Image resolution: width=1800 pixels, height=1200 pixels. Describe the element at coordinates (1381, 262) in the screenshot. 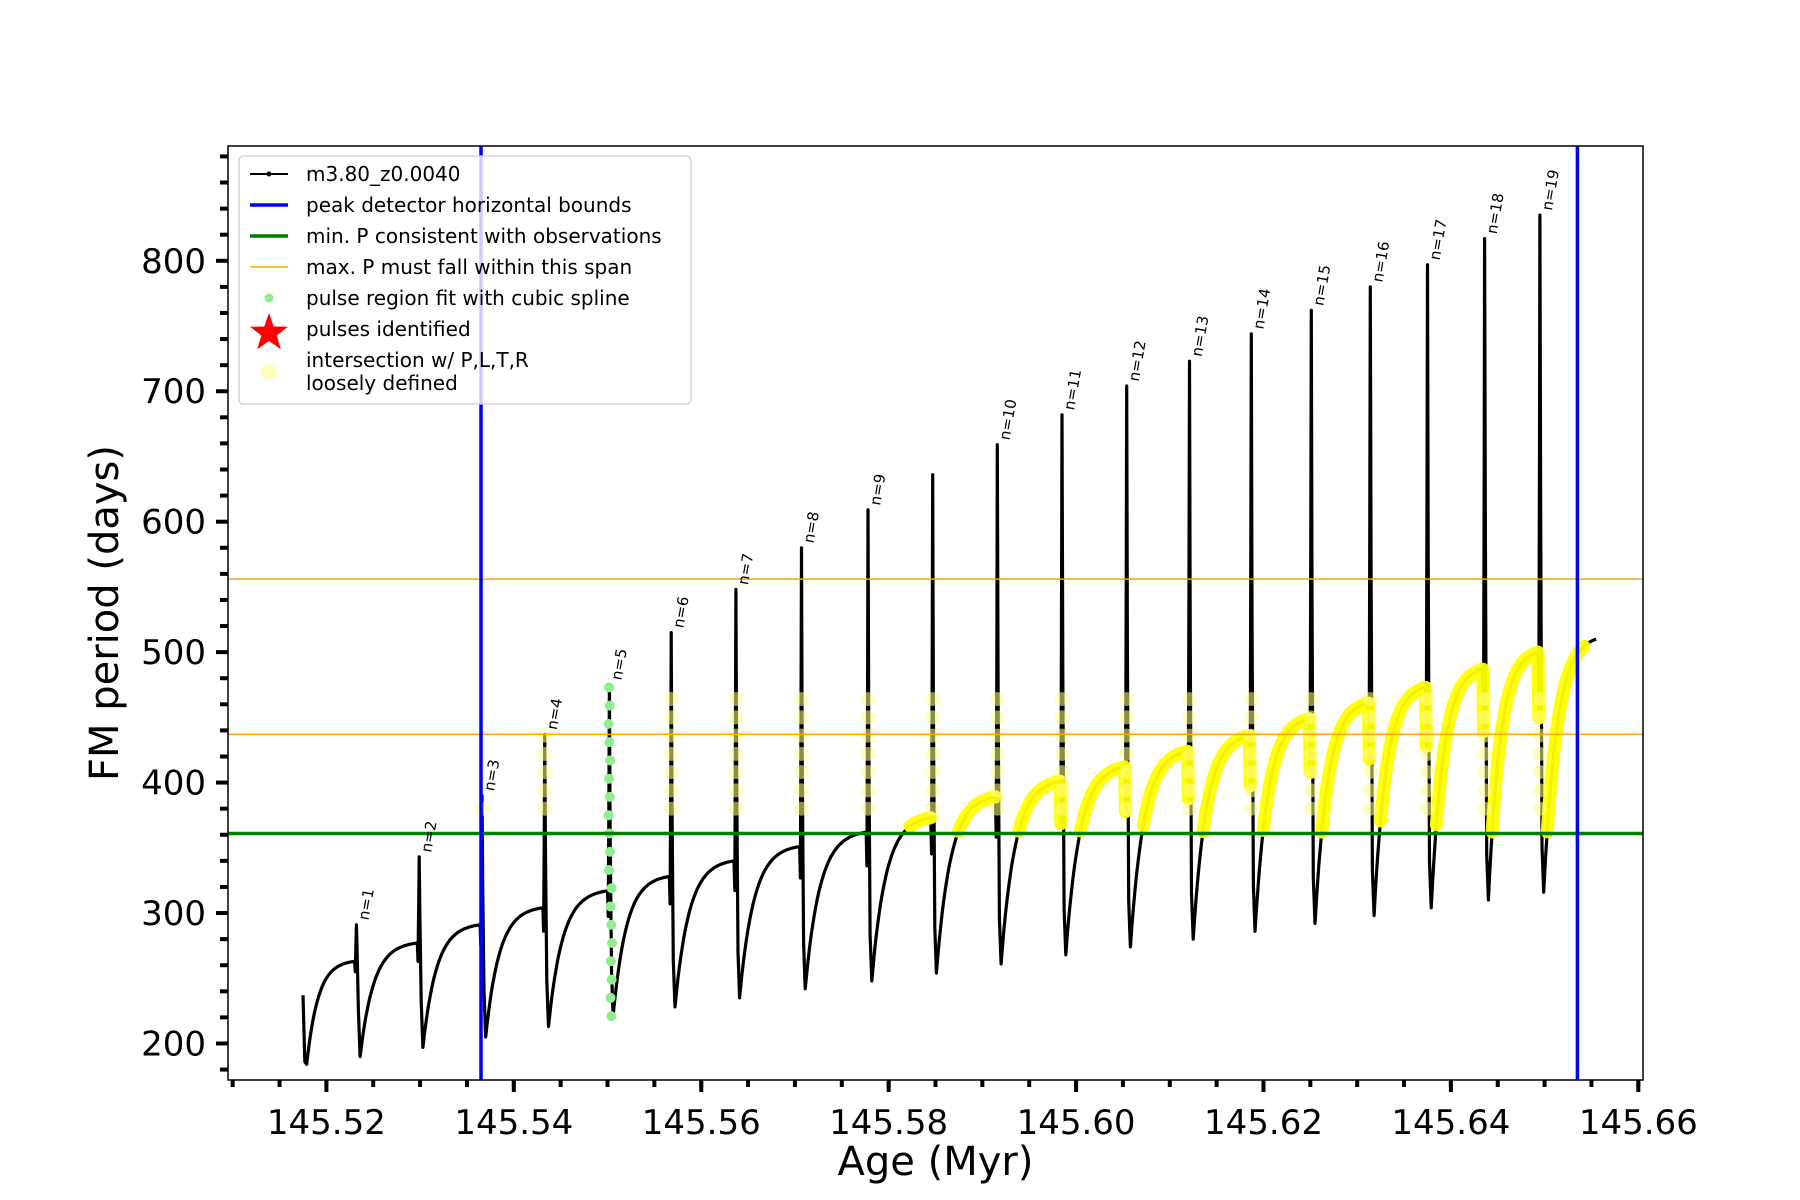

I see `pulse-label-n16: n=16` at that location.